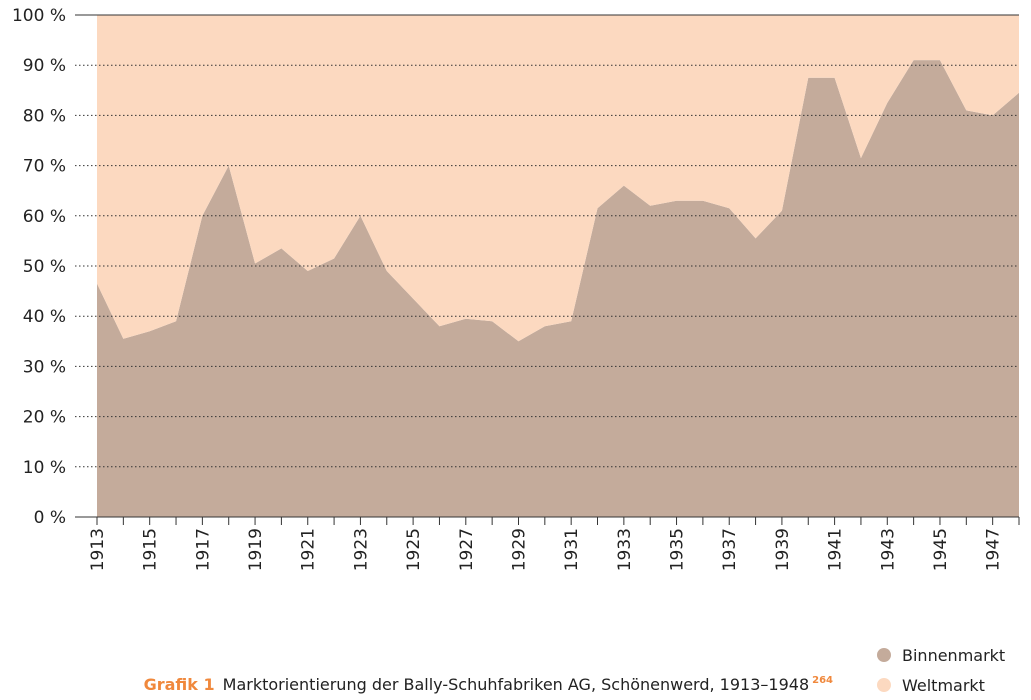 This screenshot has height=700, width=1031. I want to click on caption-label: Grafik 1, so click(179, 684).